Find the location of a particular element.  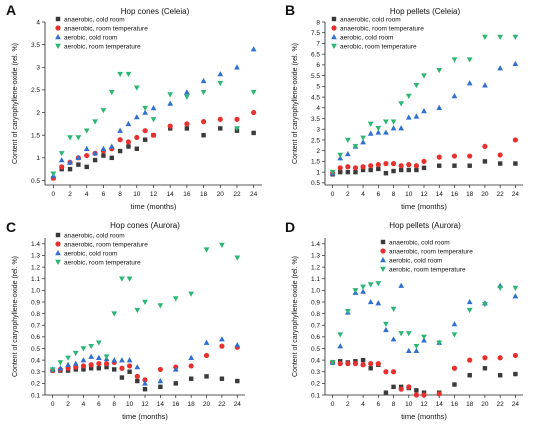

y-tick-label: 6.5 is located at coordinates (315, 54).